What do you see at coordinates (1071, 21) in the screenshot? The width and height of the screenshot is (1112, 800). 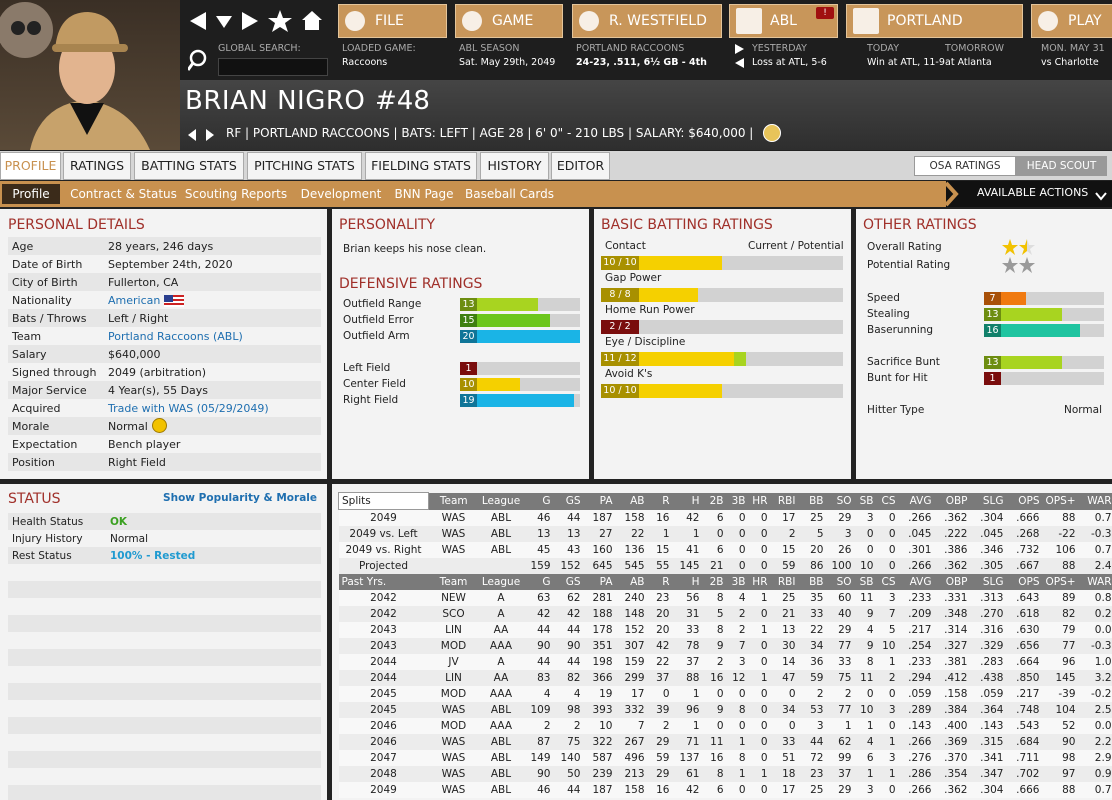 I see `nav-button: PLAY` at bounding box center [1071, 21].